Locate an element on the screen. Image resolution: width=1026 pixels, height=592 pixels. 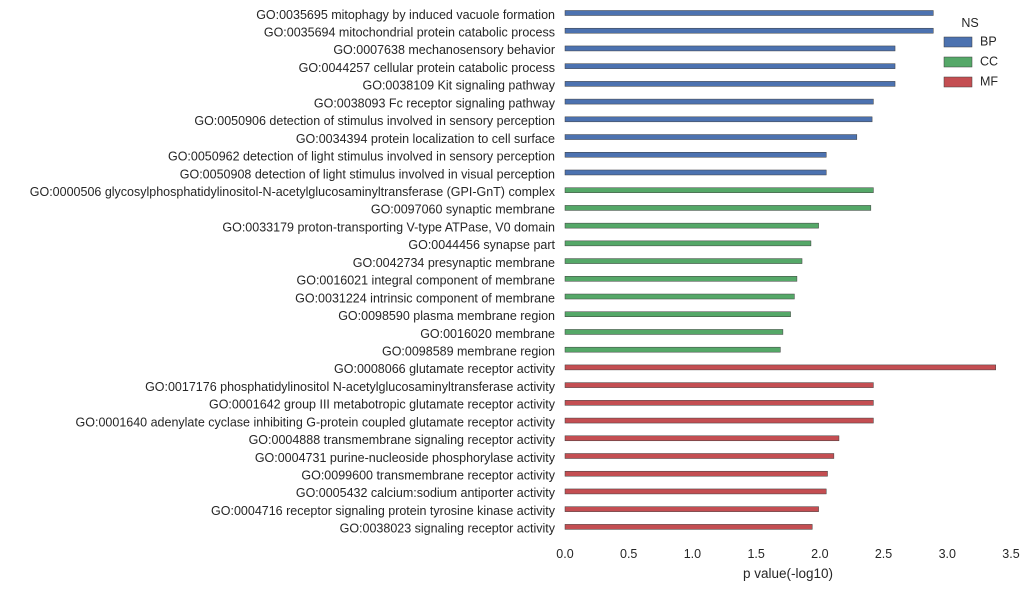
legend: NS BP CC MF is located at coordinates (970, 52).